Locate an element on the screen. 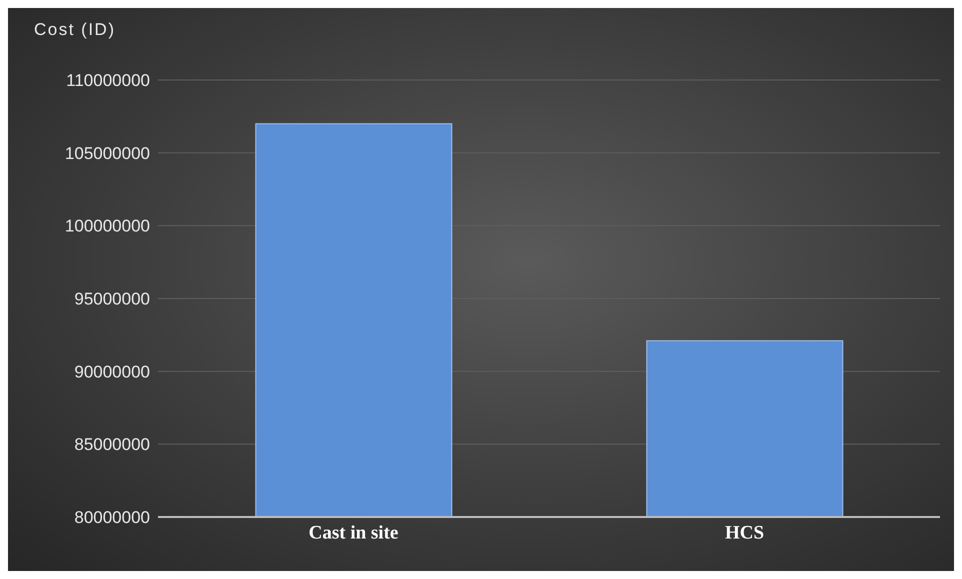 The width and height of the screenshot is (962, 579). x-tick-label: HCS is located at coordinates (744, 533).